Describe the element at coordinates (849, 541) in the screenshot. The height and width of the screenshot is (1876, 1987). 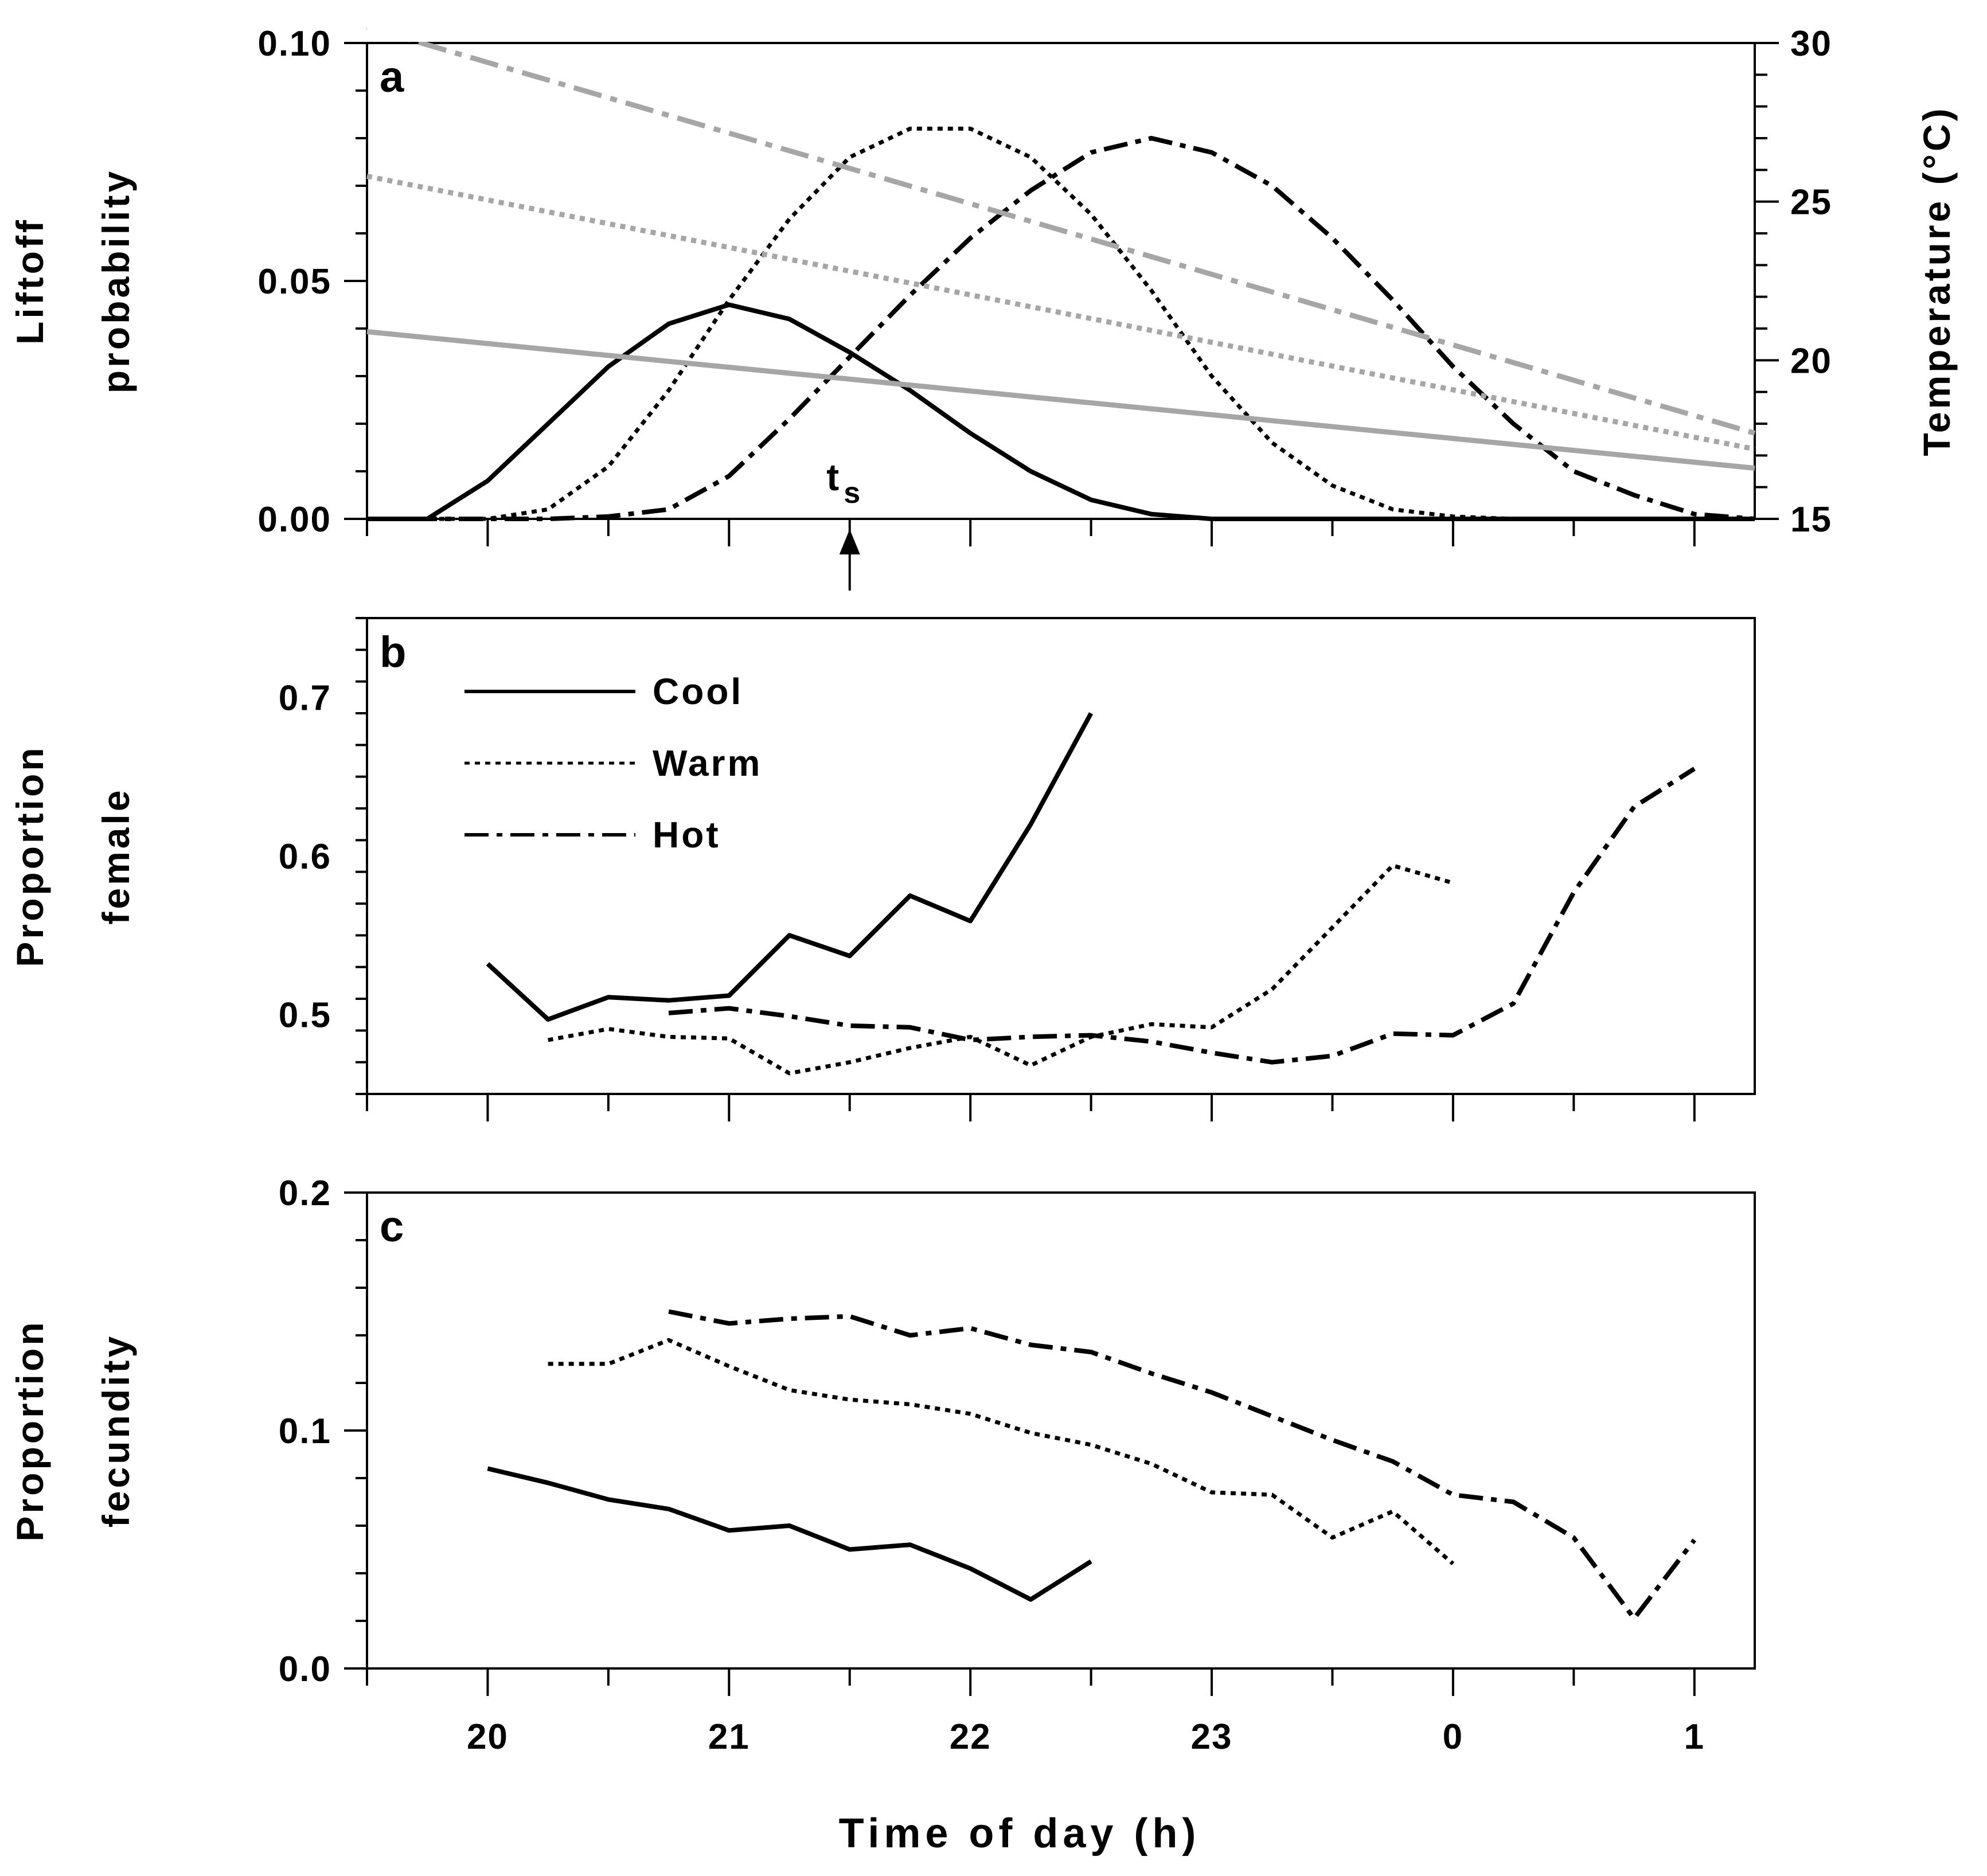
I see `ts-arrow-head` at that location.